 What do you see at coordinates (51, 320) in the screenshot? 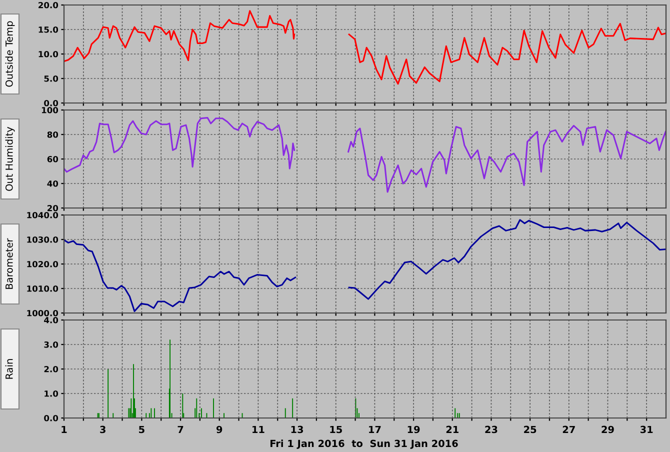
I see `y-tick-label: 4.0` at bounding box center [51, 320].